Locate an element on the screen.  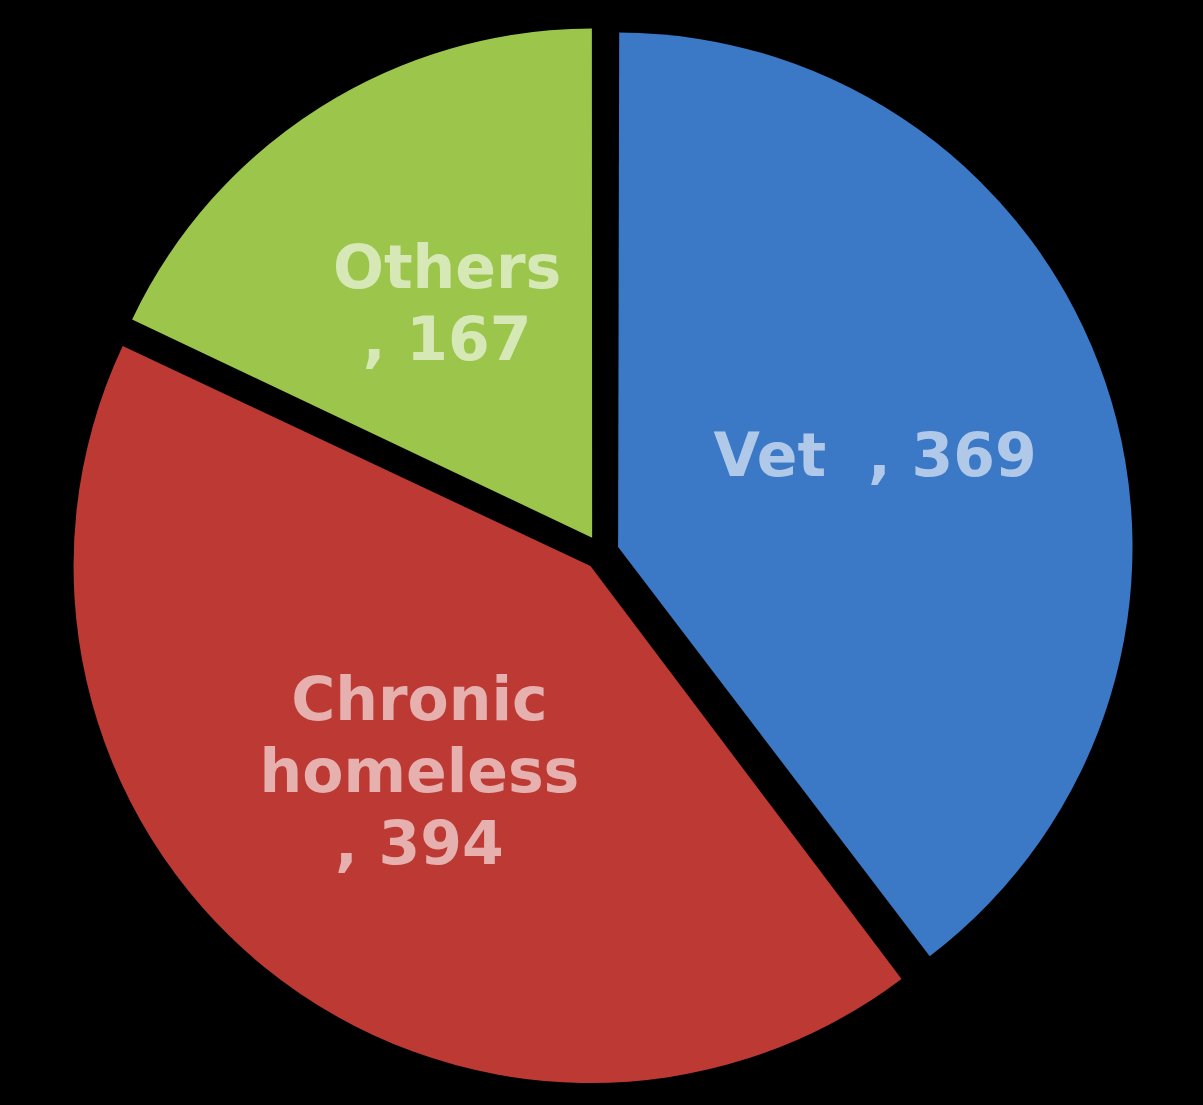
slice-label: Vet , 369 is located at coordinates (875, 455).